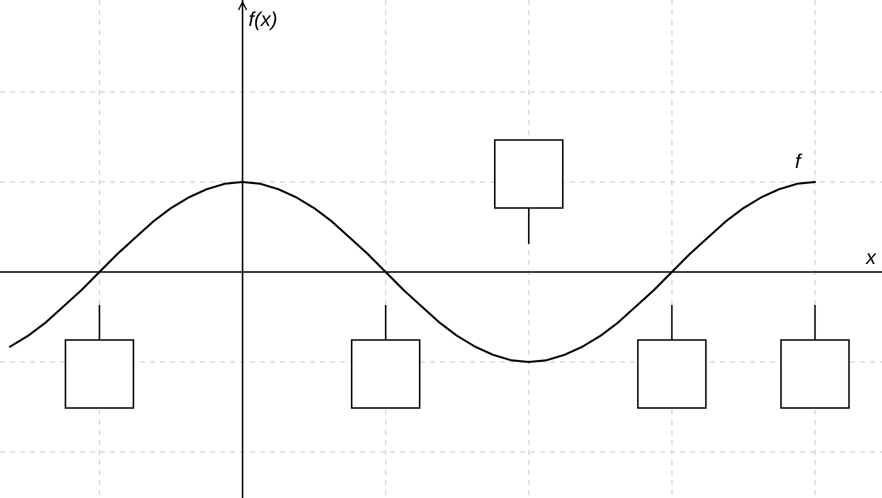 Image resolution: width=882 pixels, height=498 pixels. I want to click on text: f, so click(799, 162).